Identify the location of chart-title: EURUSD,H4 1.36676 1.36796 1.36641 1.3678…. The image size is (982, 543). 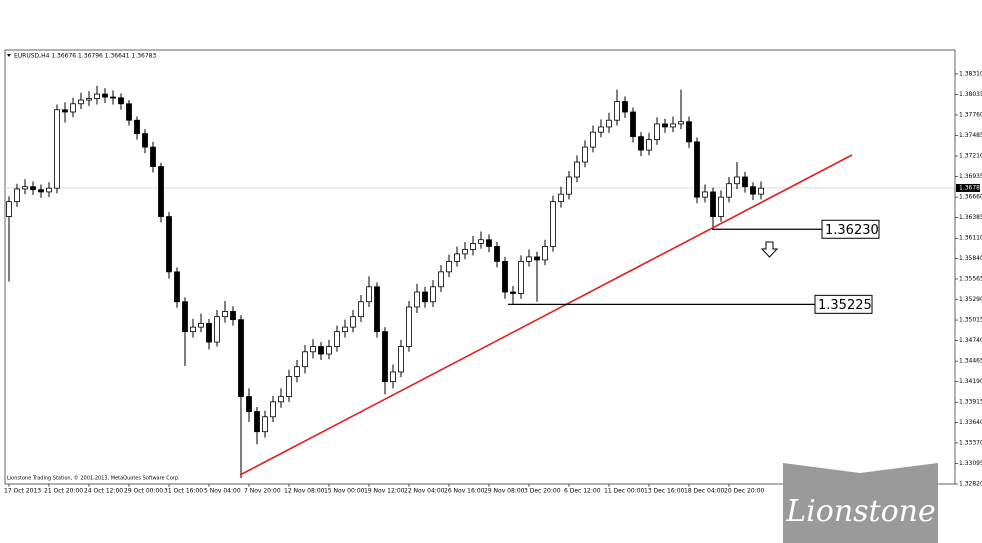
(85, 56).